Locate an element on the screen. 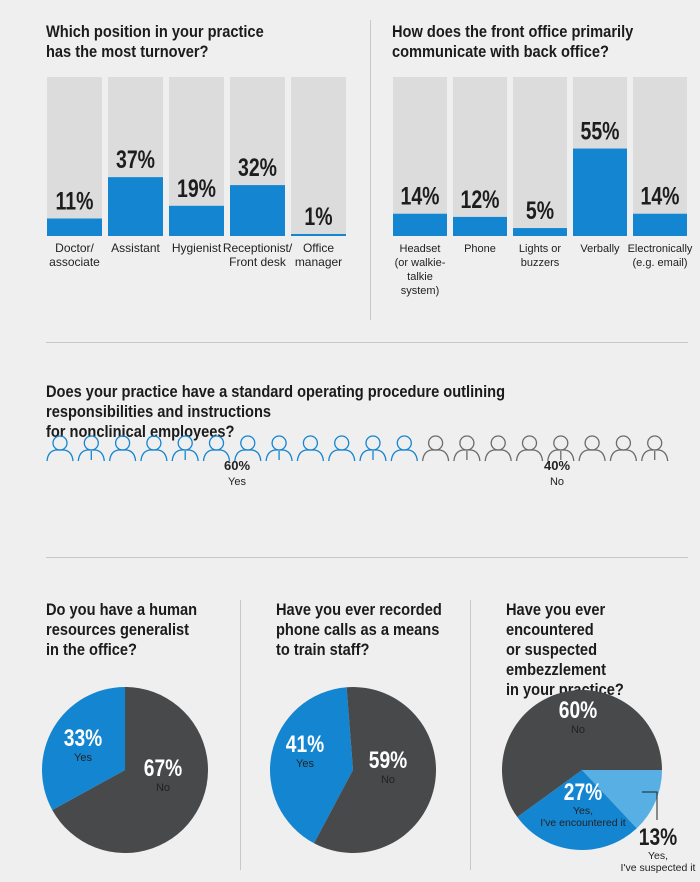 Image resolution: width=700 pixels, height=882 pixels. hr-pie-chart: 33%Yes 67%No is located at coordinates (125, 770).